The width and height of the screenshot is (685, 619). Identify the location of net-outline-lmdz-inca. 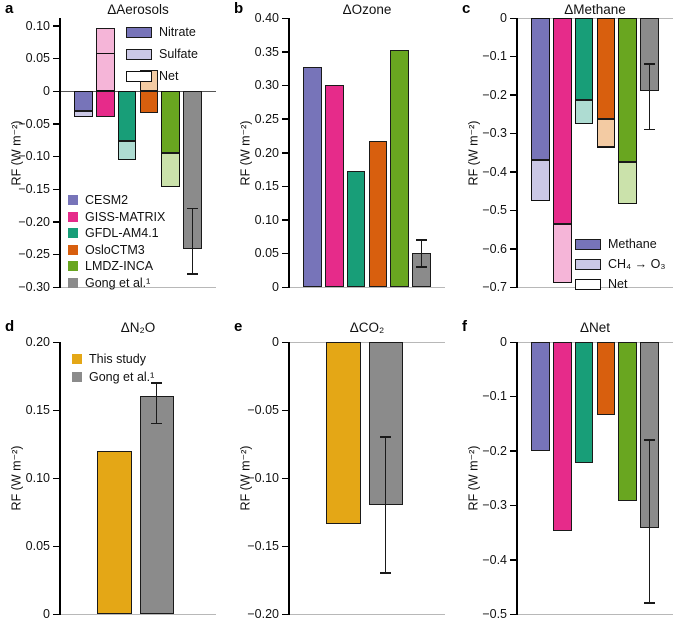
(171, 139).